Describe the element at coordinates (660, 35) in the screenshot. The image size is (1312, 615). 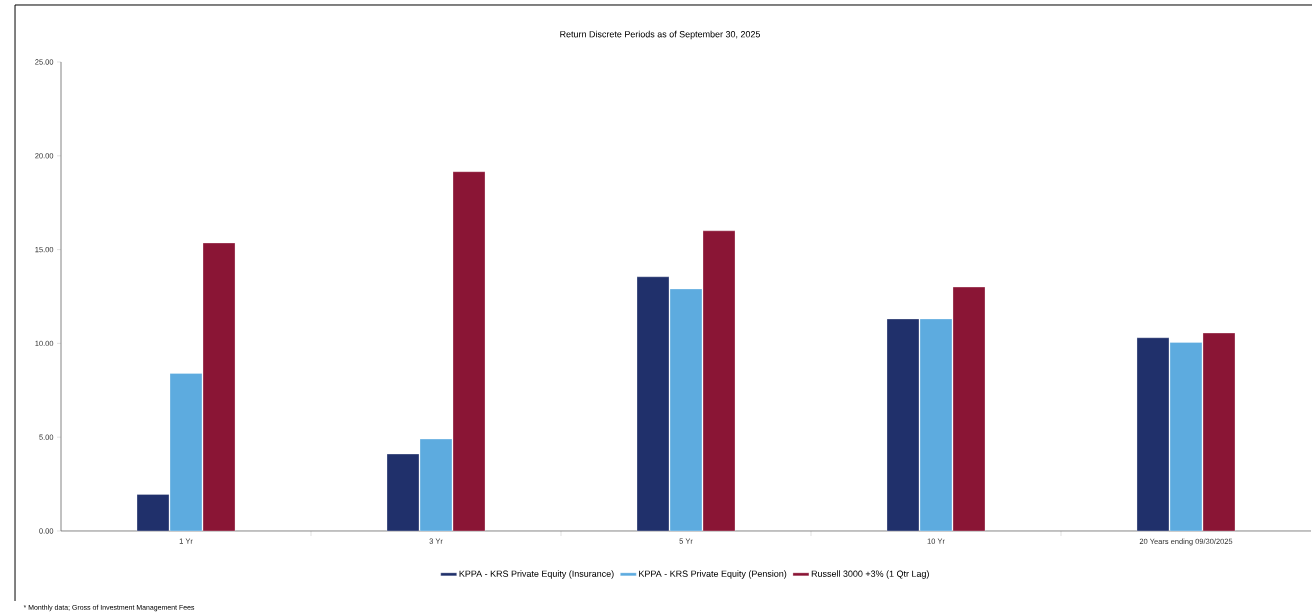
I see `chart-title: Return Discrete Periods as of September 30, 2025` at that location.